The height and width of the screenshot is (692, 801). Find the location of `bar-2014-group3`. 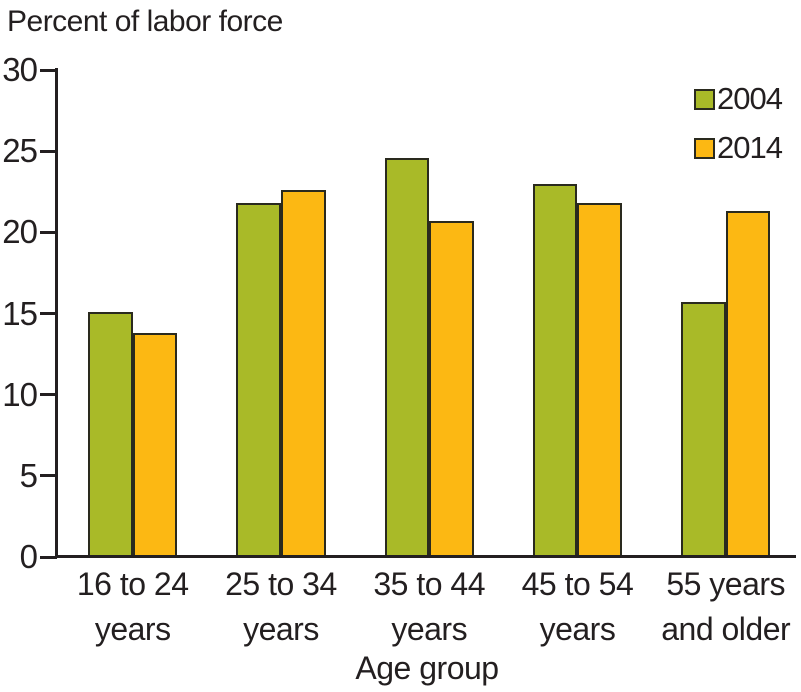

bar-2014-group3 is located at coordinates (451, 388).